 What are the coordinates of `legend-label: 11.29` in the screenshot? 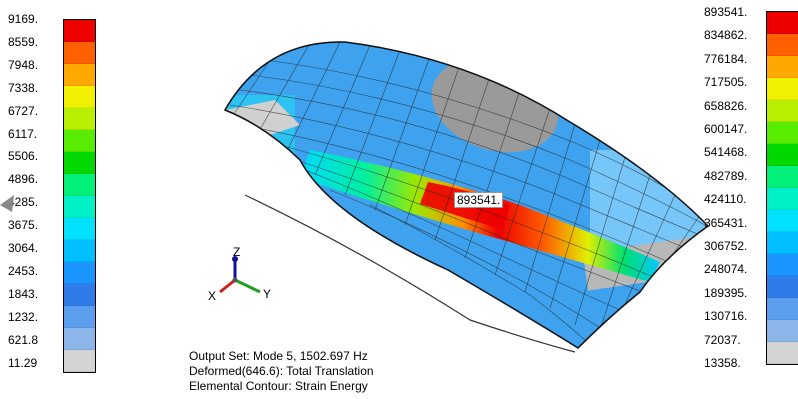 It's located at (23, 362).